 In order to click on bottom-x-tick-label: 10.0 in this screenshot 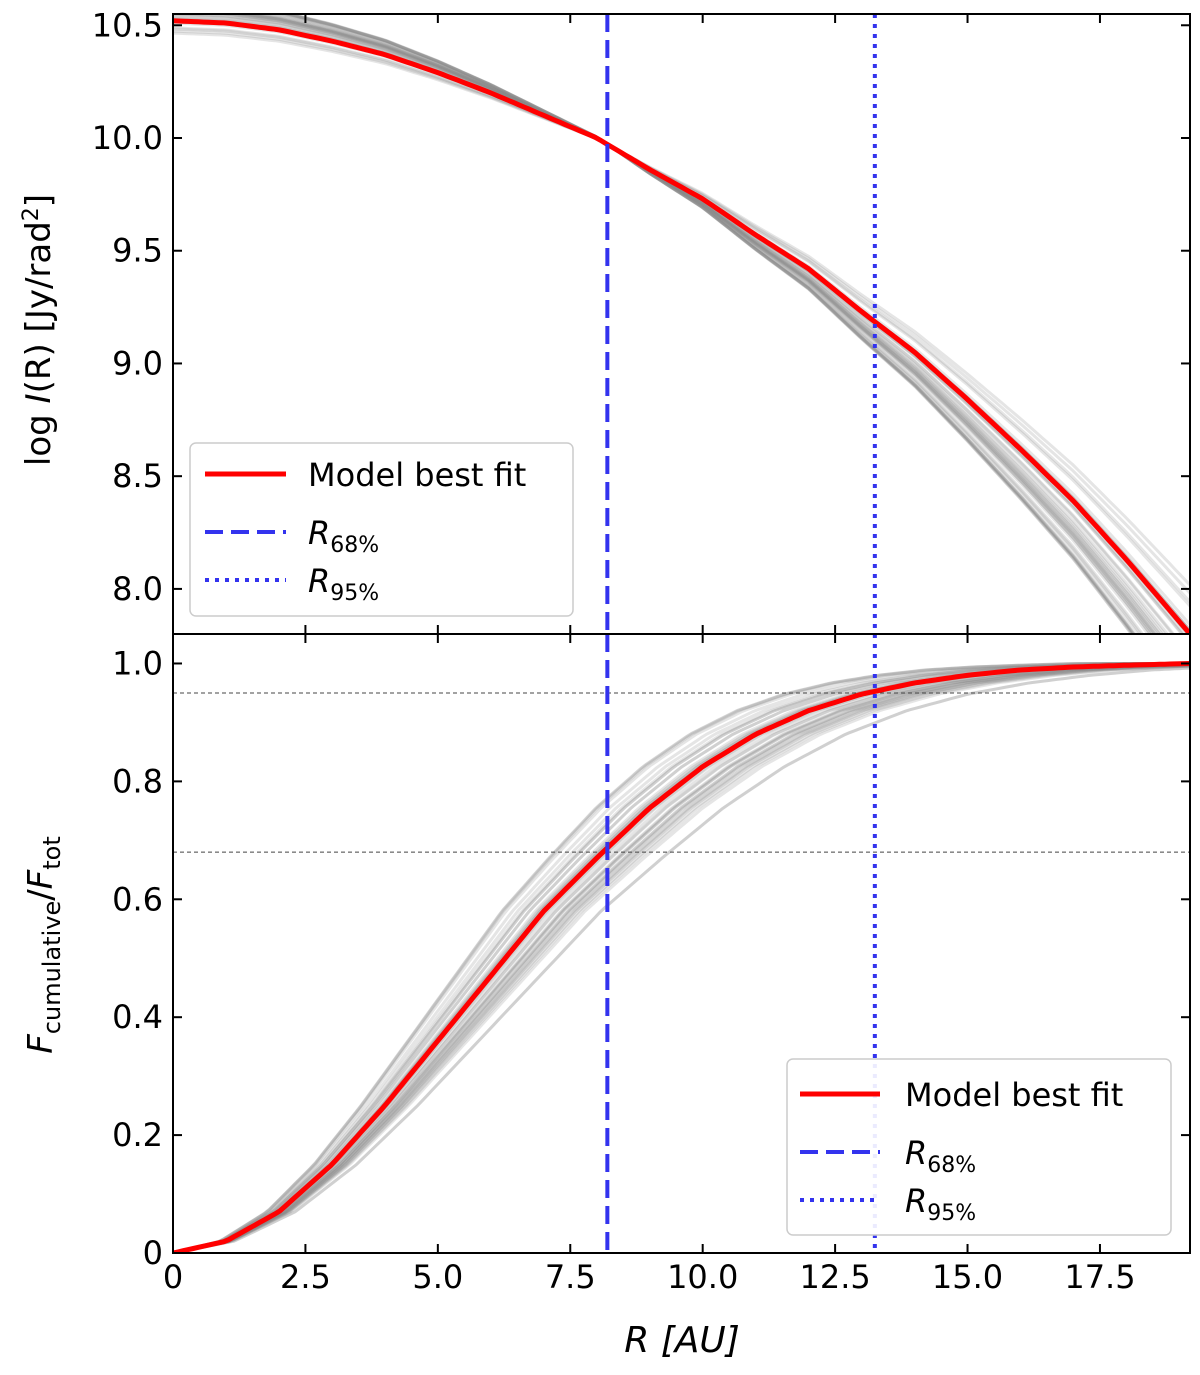, I will do `click(702, 1277)`.